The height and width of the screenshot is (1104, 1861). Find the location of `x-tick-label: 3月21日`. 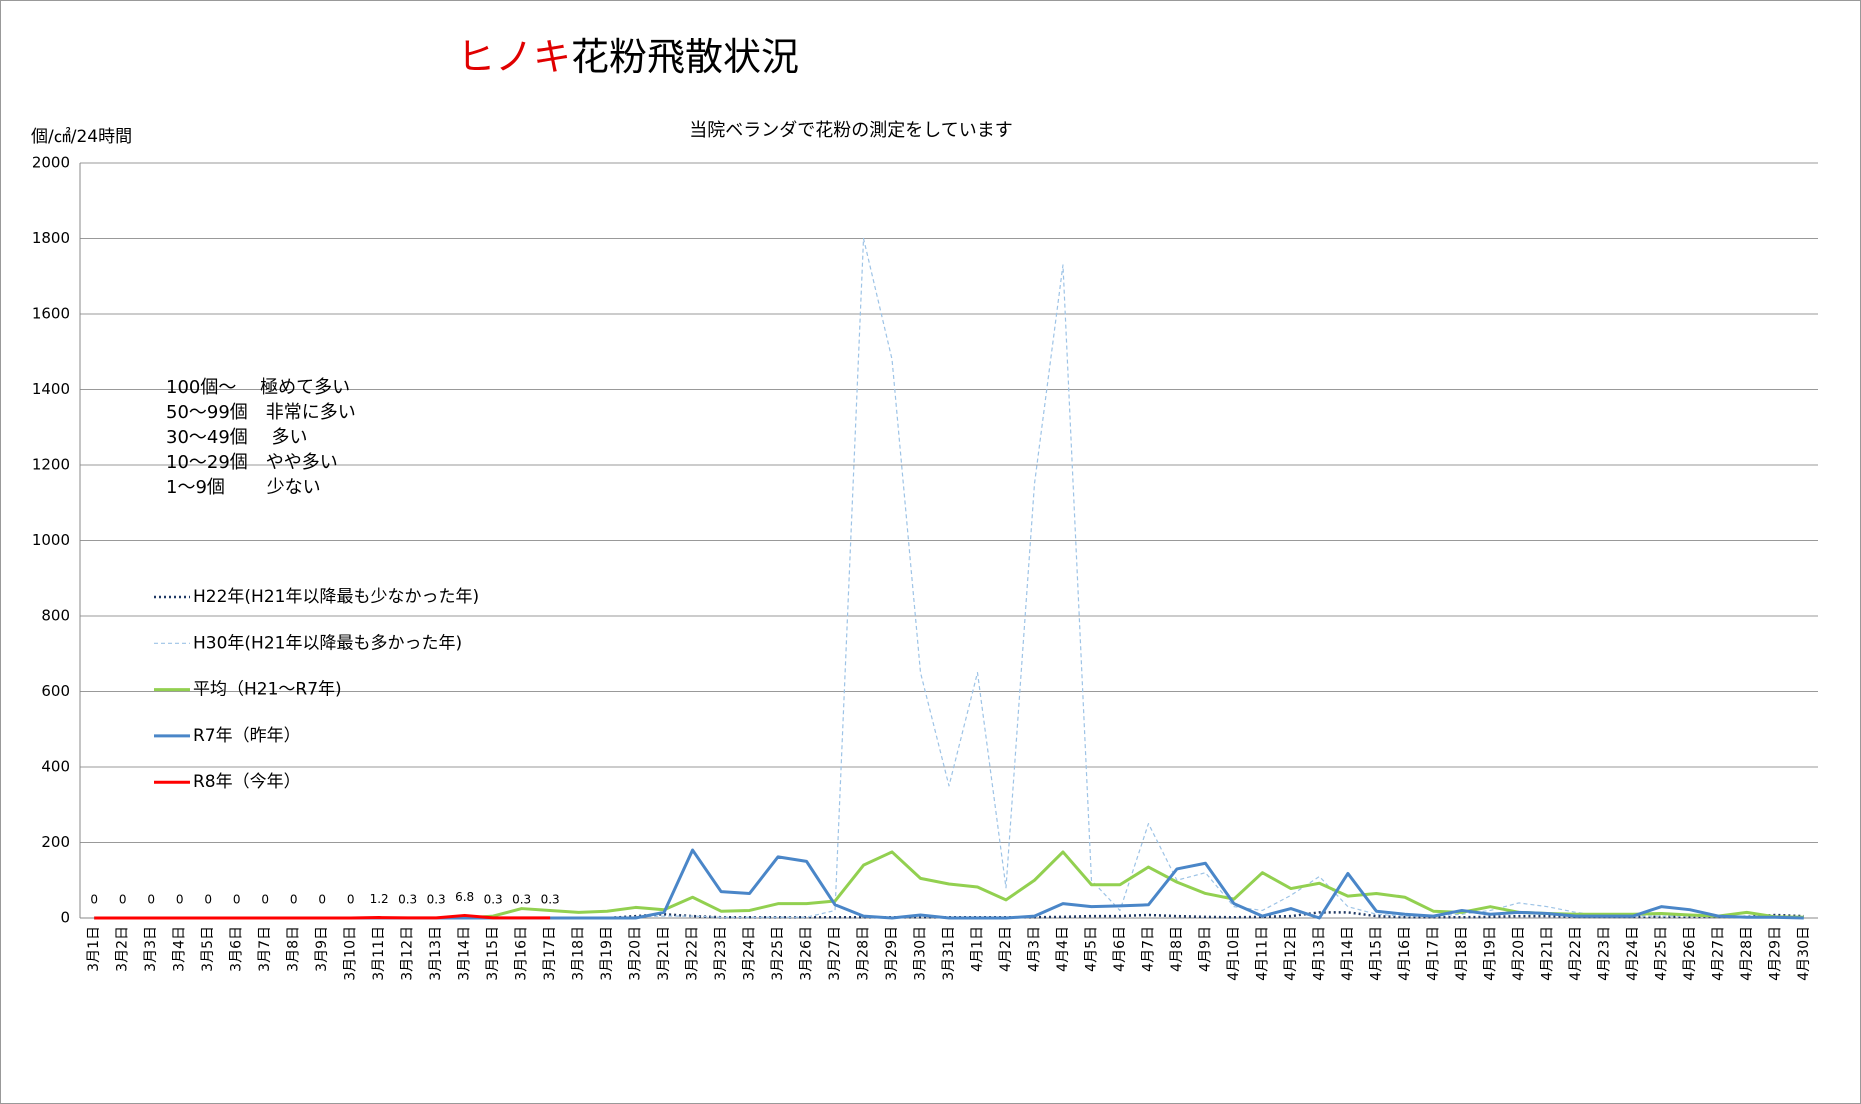

x-tick-label: 3月21日 is located at coordinates (664, 953).